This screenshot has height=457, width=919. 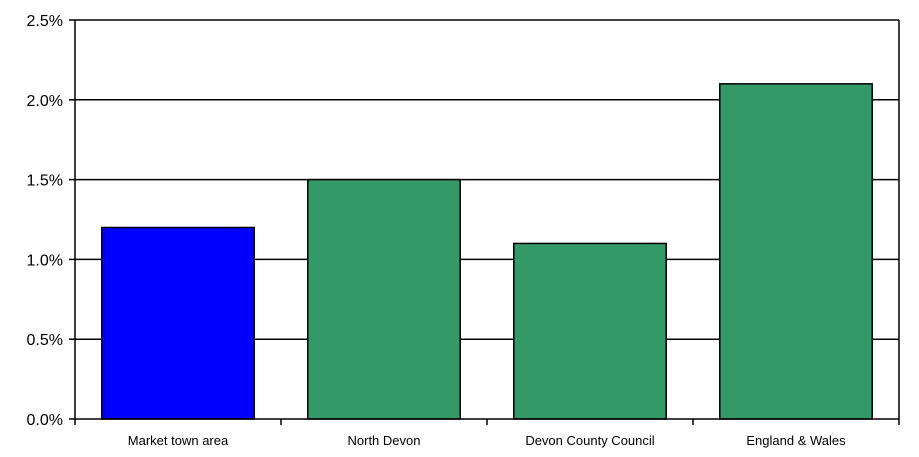 What do you see at coordinates (45, 181) in the screenshot?
I see `y-tick-label: 1.5%` at bounding box center [45, 181].